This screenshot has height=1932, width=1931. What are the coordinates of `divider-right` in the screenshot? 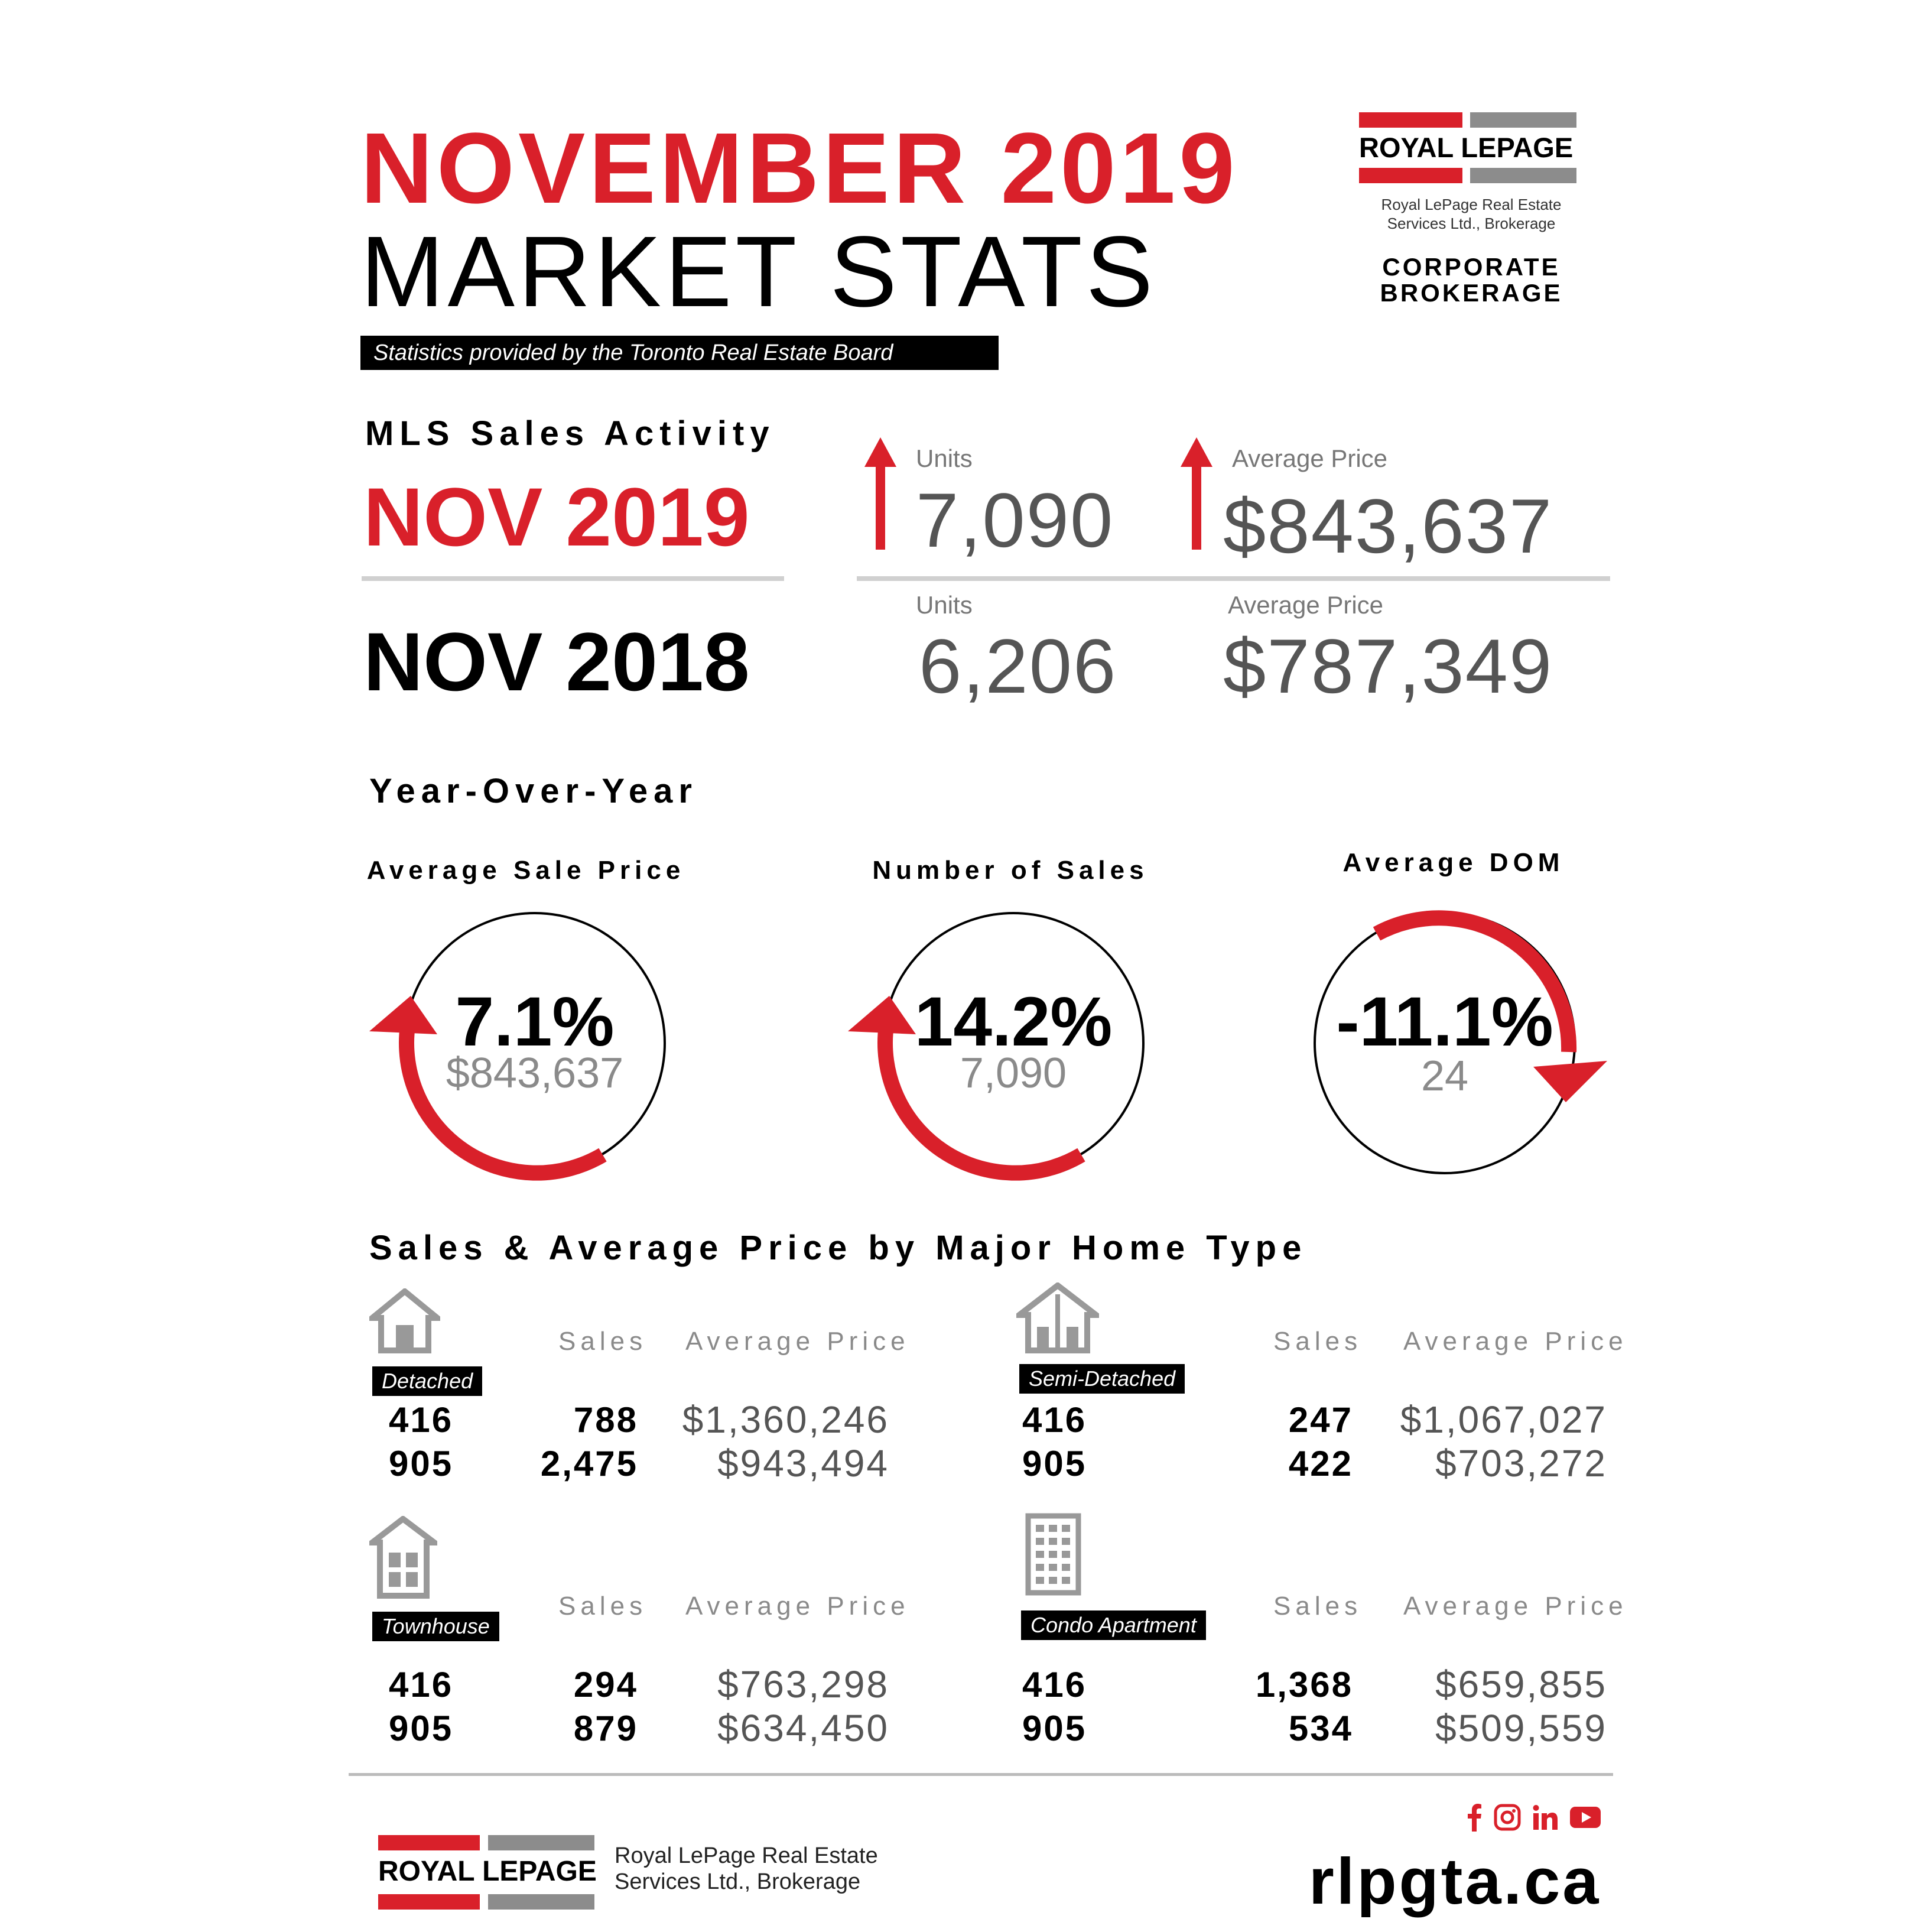 It's located at (1233, 578).